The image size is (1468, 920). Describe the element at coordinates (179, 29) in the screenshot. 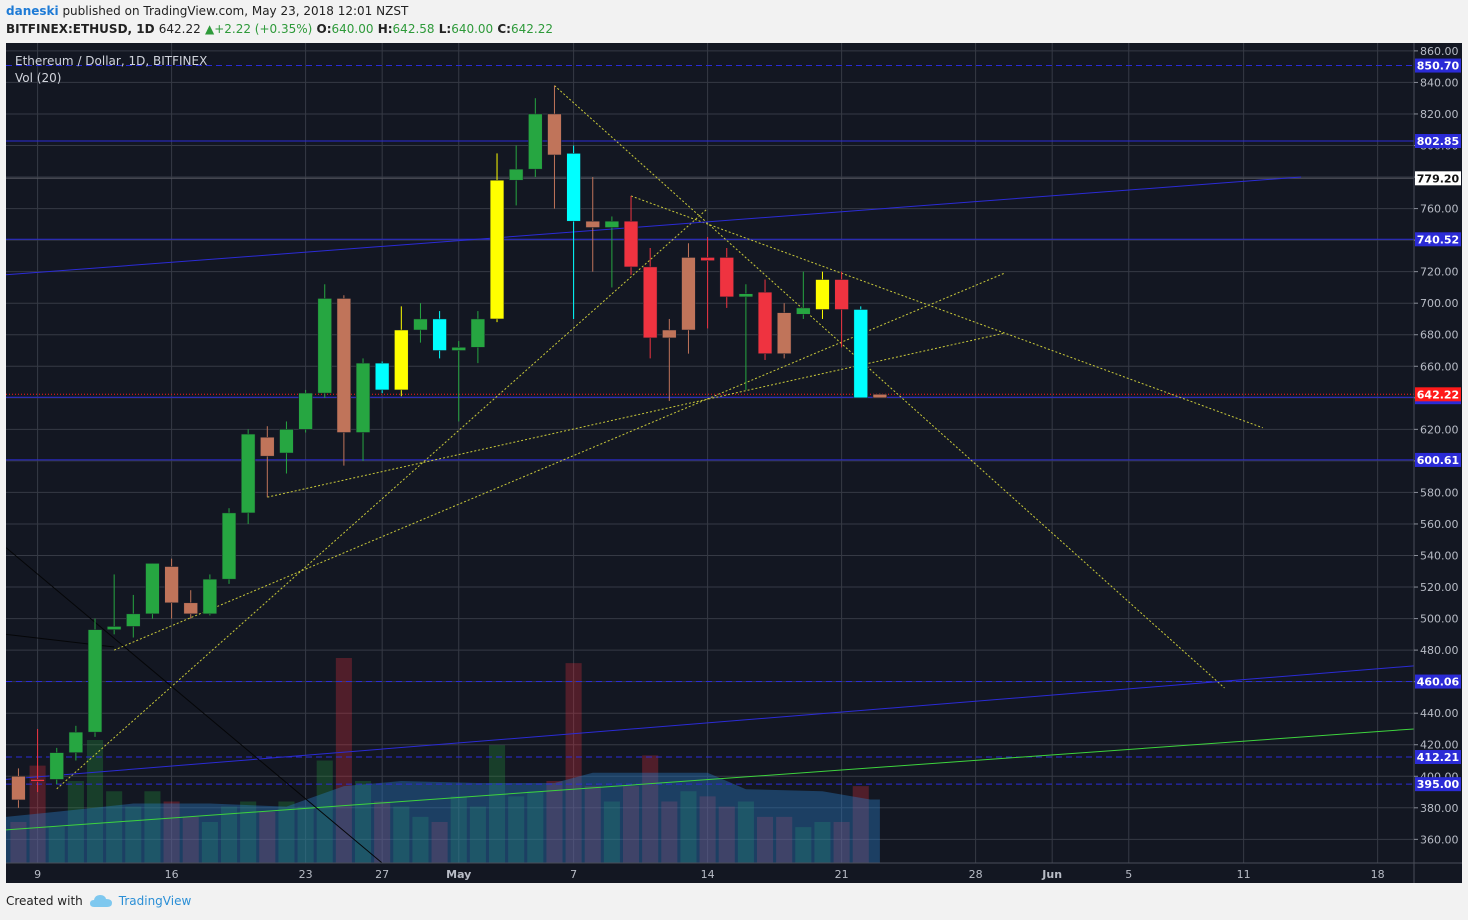

I see `last-price: 642.22` at that location.